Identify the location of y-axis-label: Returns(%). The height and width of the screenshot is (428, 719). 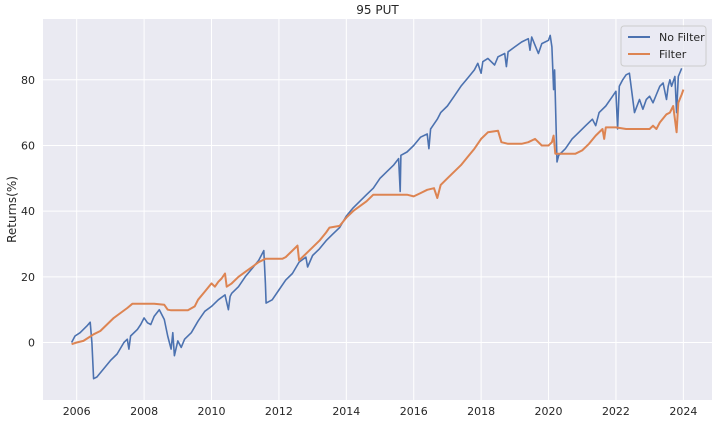
(12, 209).